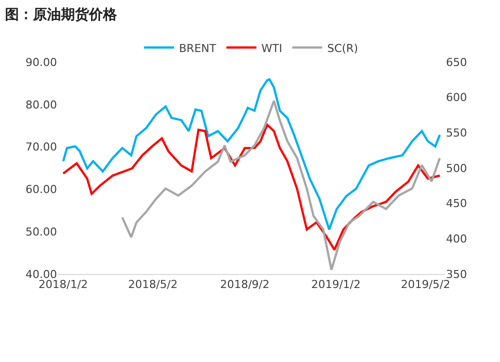 The width and height of the screenshot is (500, 362). Describe the element at coordinates (342, 48) in the screenshot. I see `legend-label: SC(R)` at that location.